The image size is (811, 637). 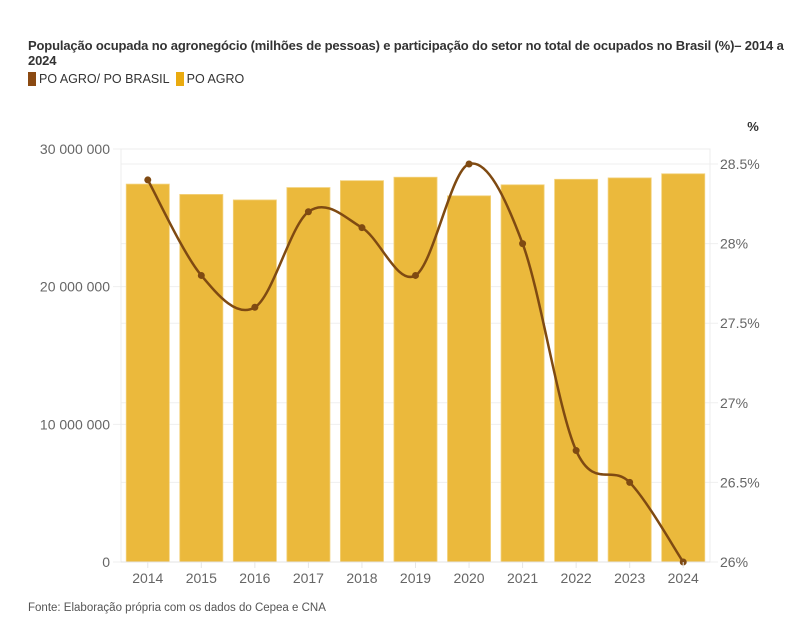 I want to click on left-axis-tick-label: 20 000 000, so click(x=75, y=287).